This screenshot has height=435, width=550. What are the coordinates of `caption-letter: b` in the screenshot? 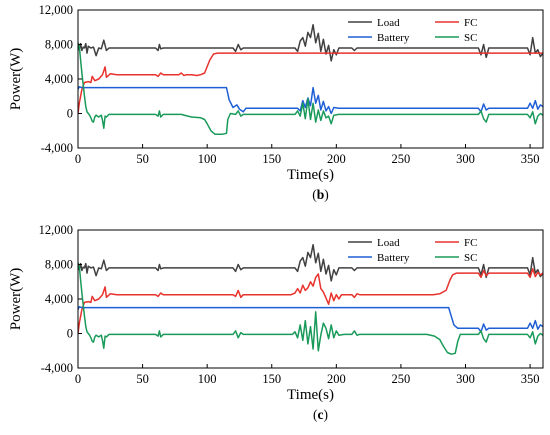 It's located at (321, 194).